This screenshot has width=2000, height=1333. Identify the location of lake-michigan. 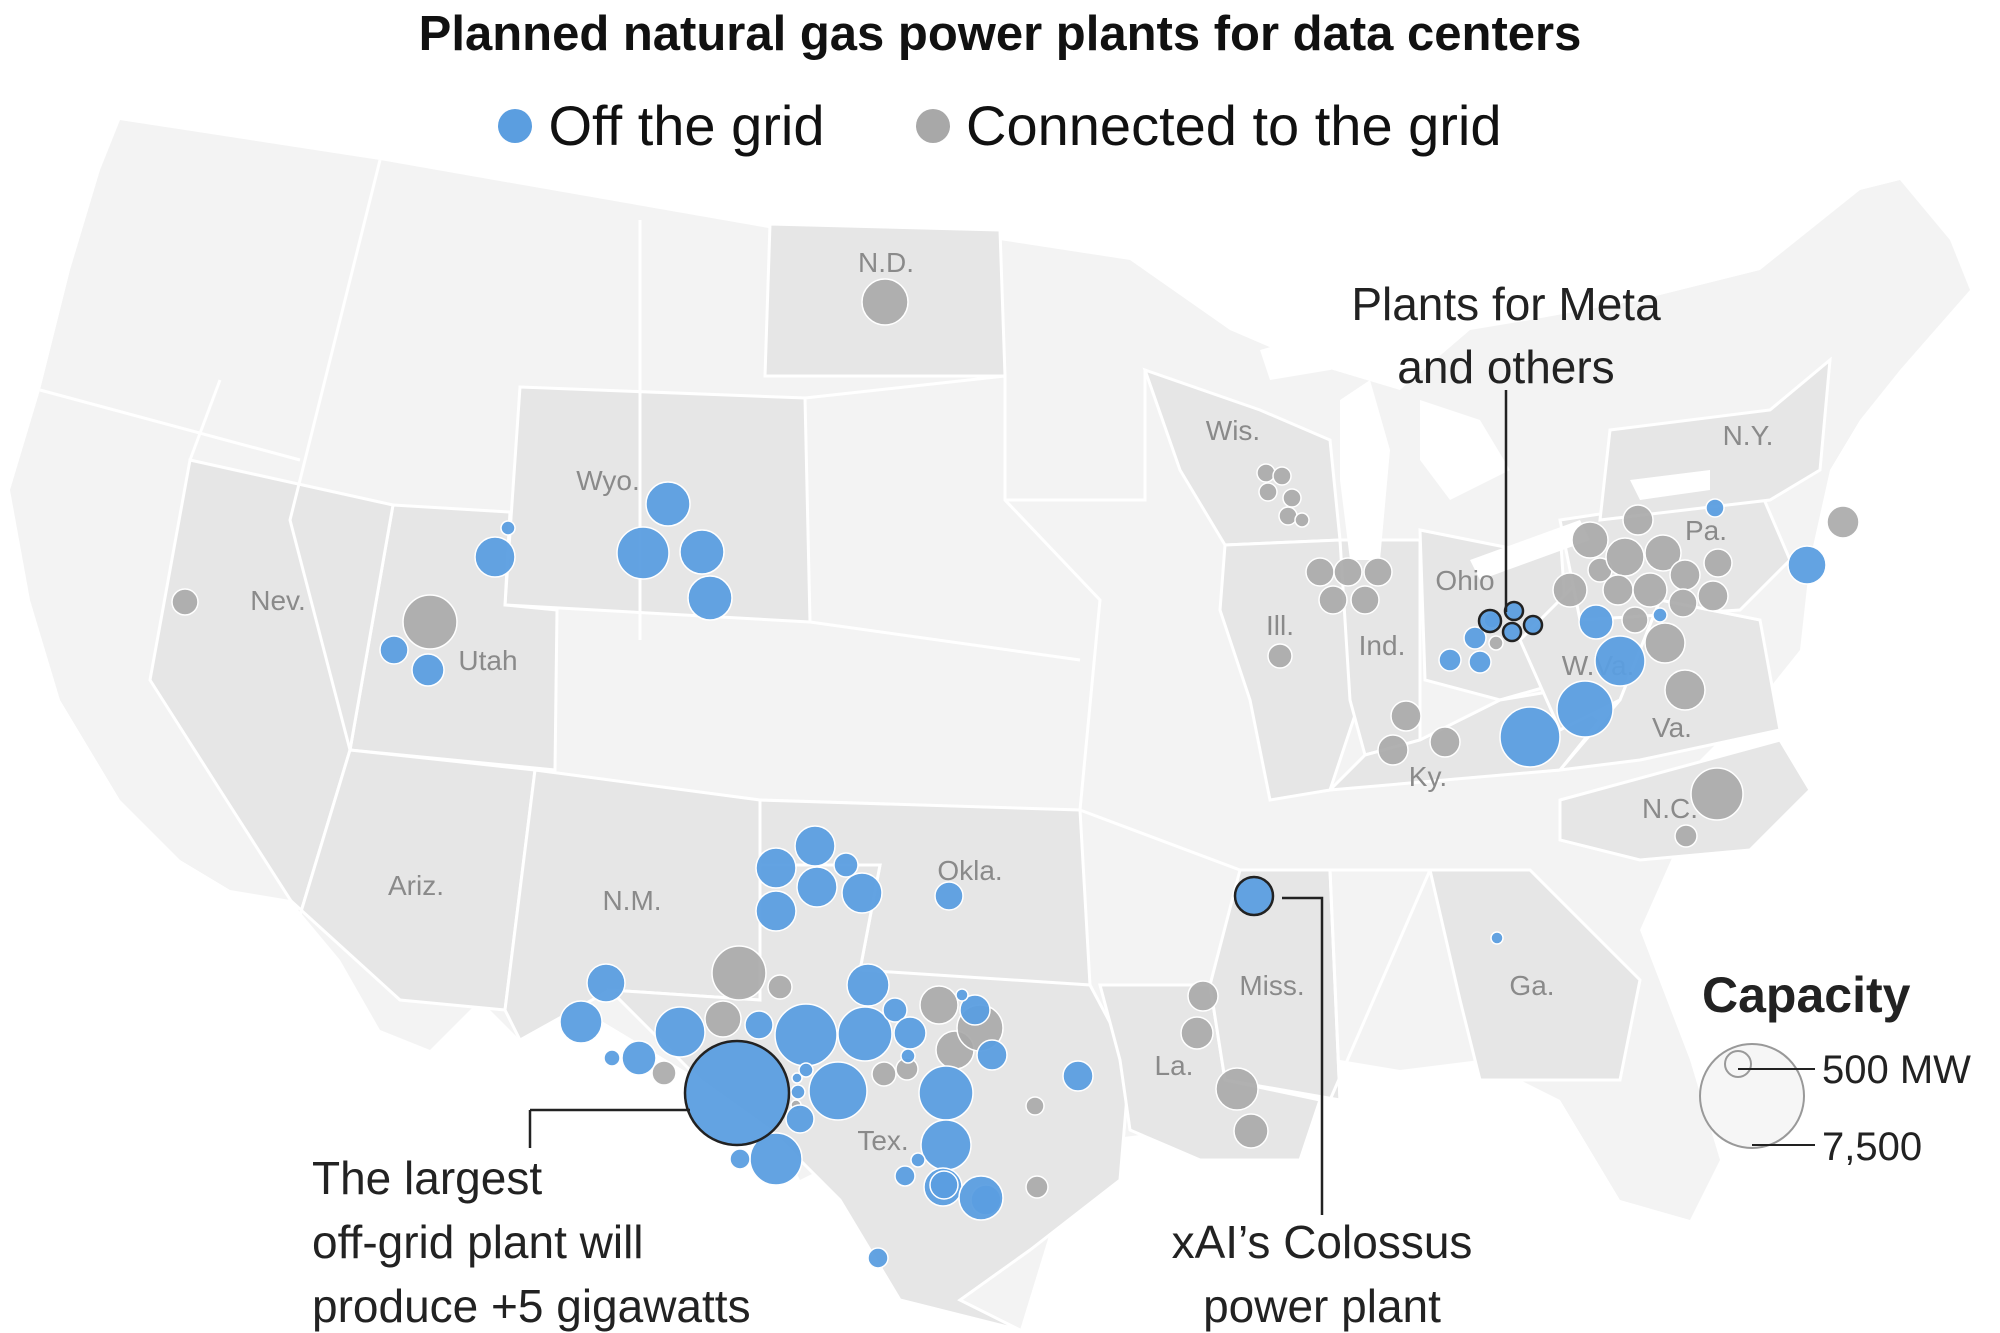
(1365, 470).